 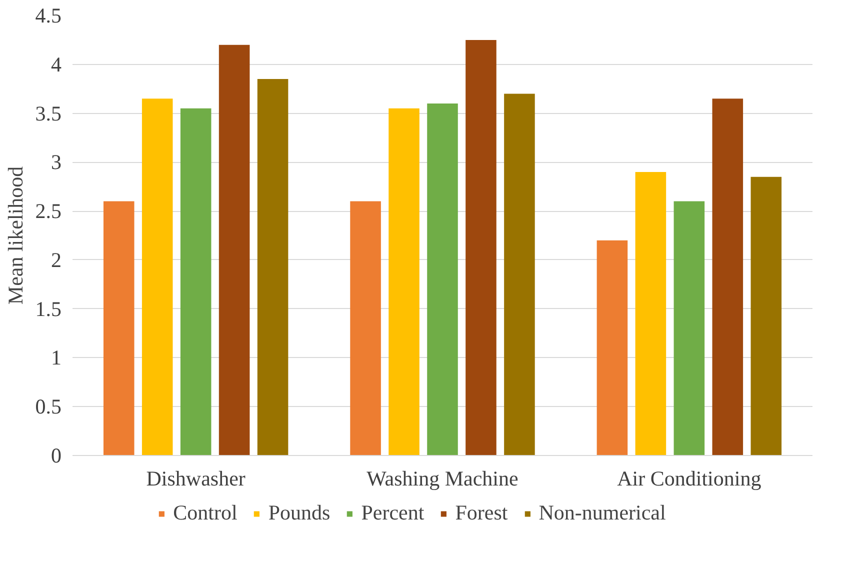 I want to click on y-tick-label: 0, so click(x=56, y=456).